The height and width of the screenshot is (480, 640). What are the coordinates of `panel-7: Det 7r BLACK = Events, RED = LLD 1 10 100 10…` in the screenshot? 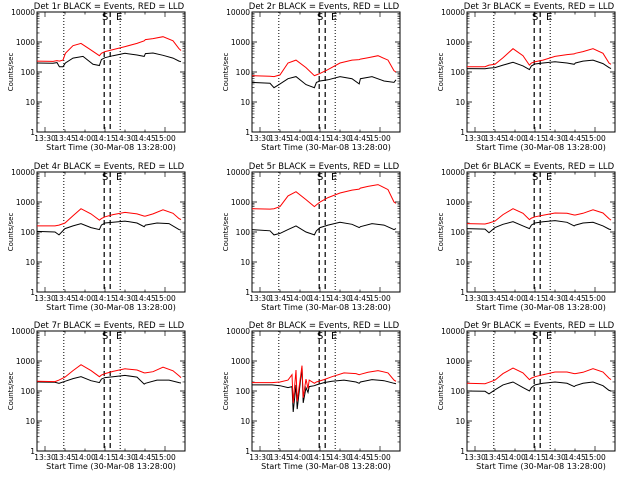 It's located at (96, 396).